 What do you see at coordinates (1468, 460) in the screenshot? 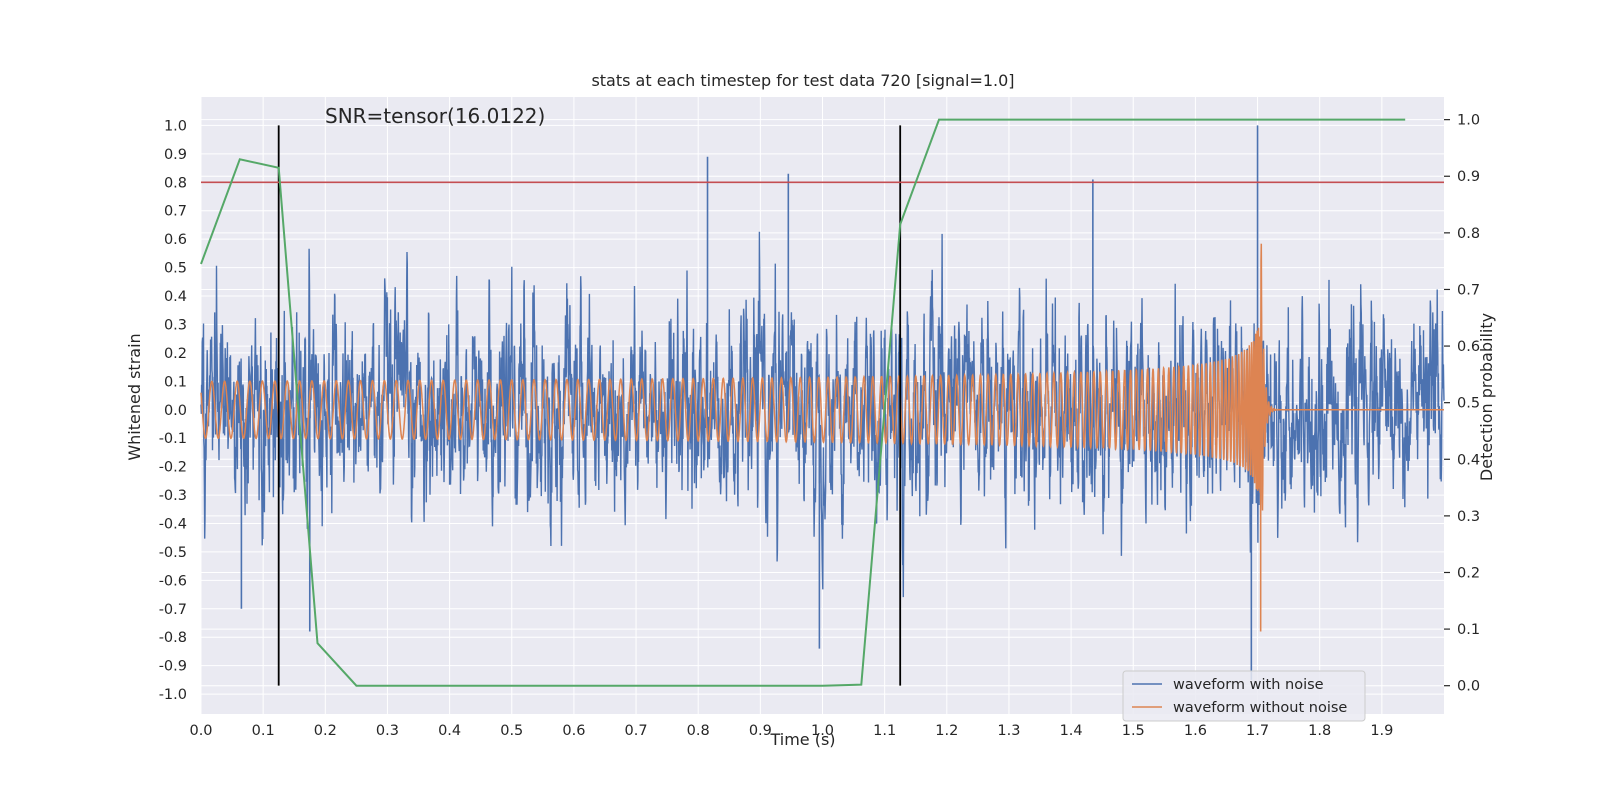
I see `y2-tick-label: 0.4` at bounding box center [1468, 460].